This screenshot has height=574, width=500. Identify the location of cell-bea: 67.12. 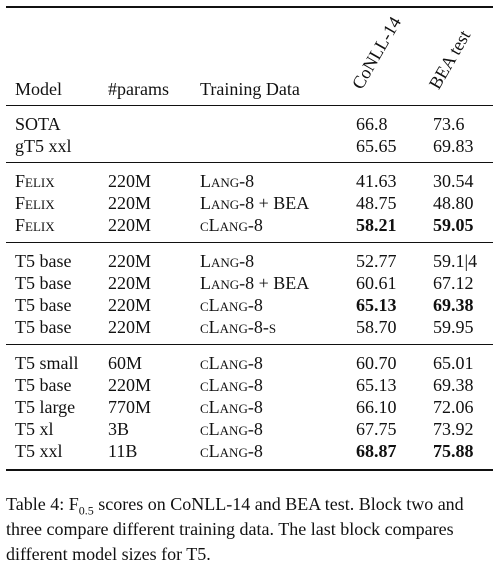
(453, 283).